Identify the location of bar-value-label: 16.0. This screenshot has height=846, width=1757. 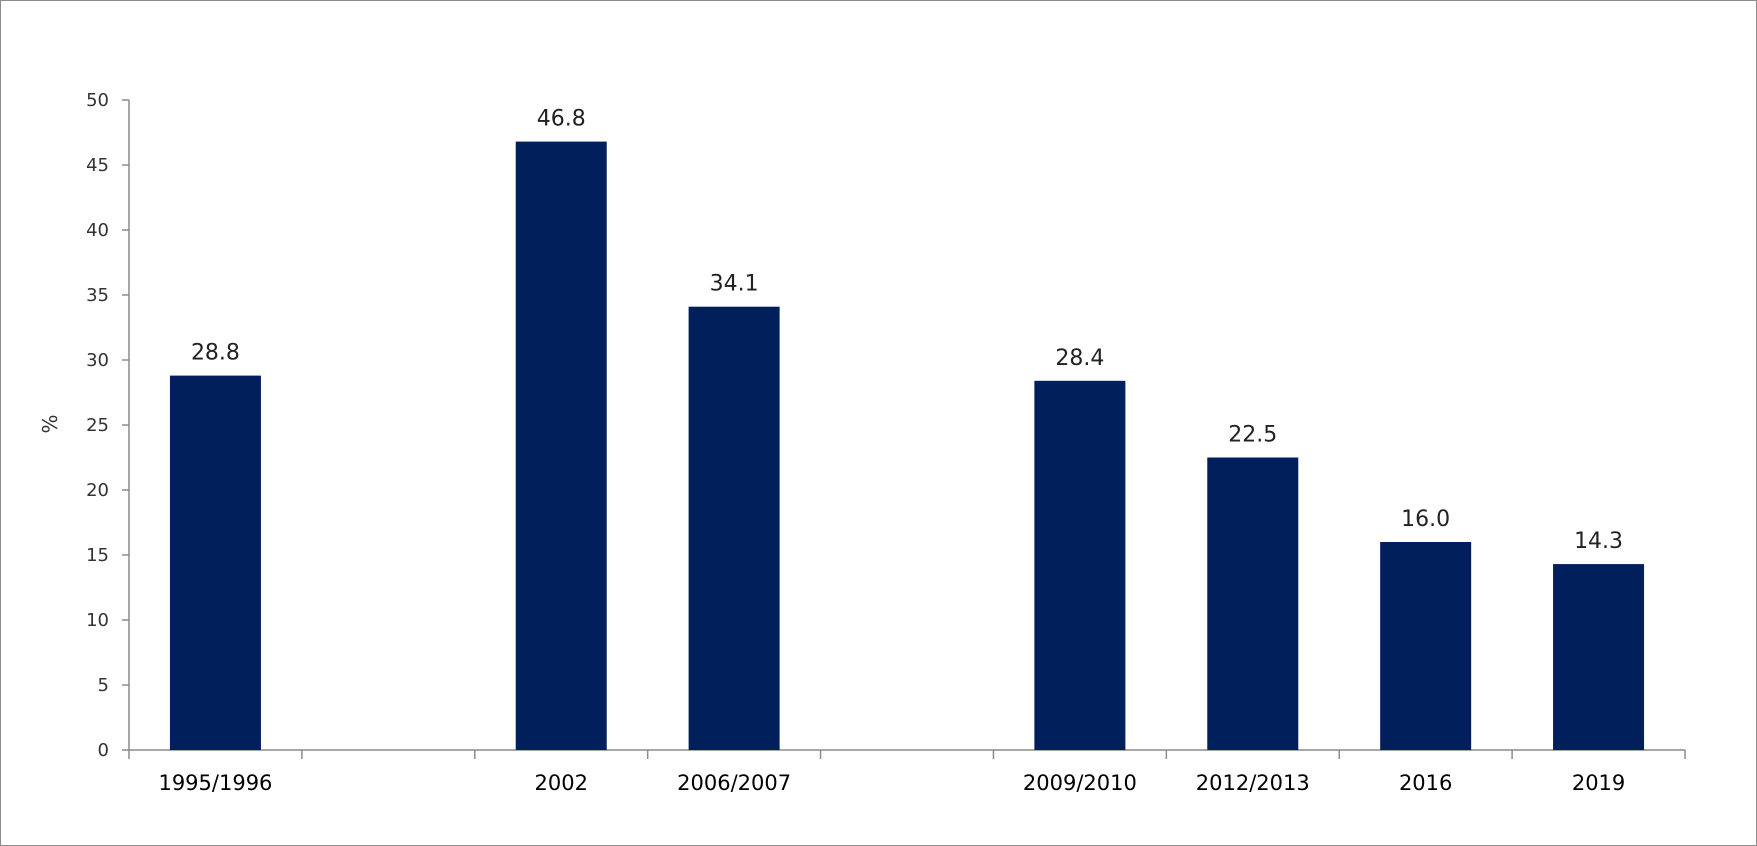
(1425, 519).